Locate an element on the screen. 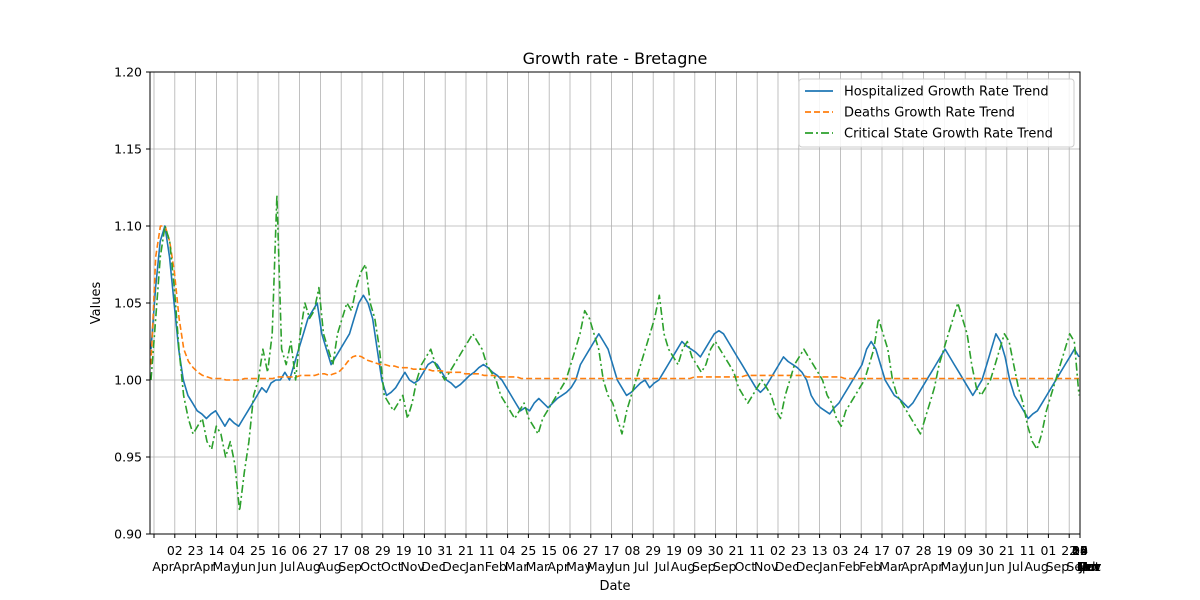 This screenshot has height=600, width=1200. x-tick-day-label: 22 is located at coordinates (1069, 550).